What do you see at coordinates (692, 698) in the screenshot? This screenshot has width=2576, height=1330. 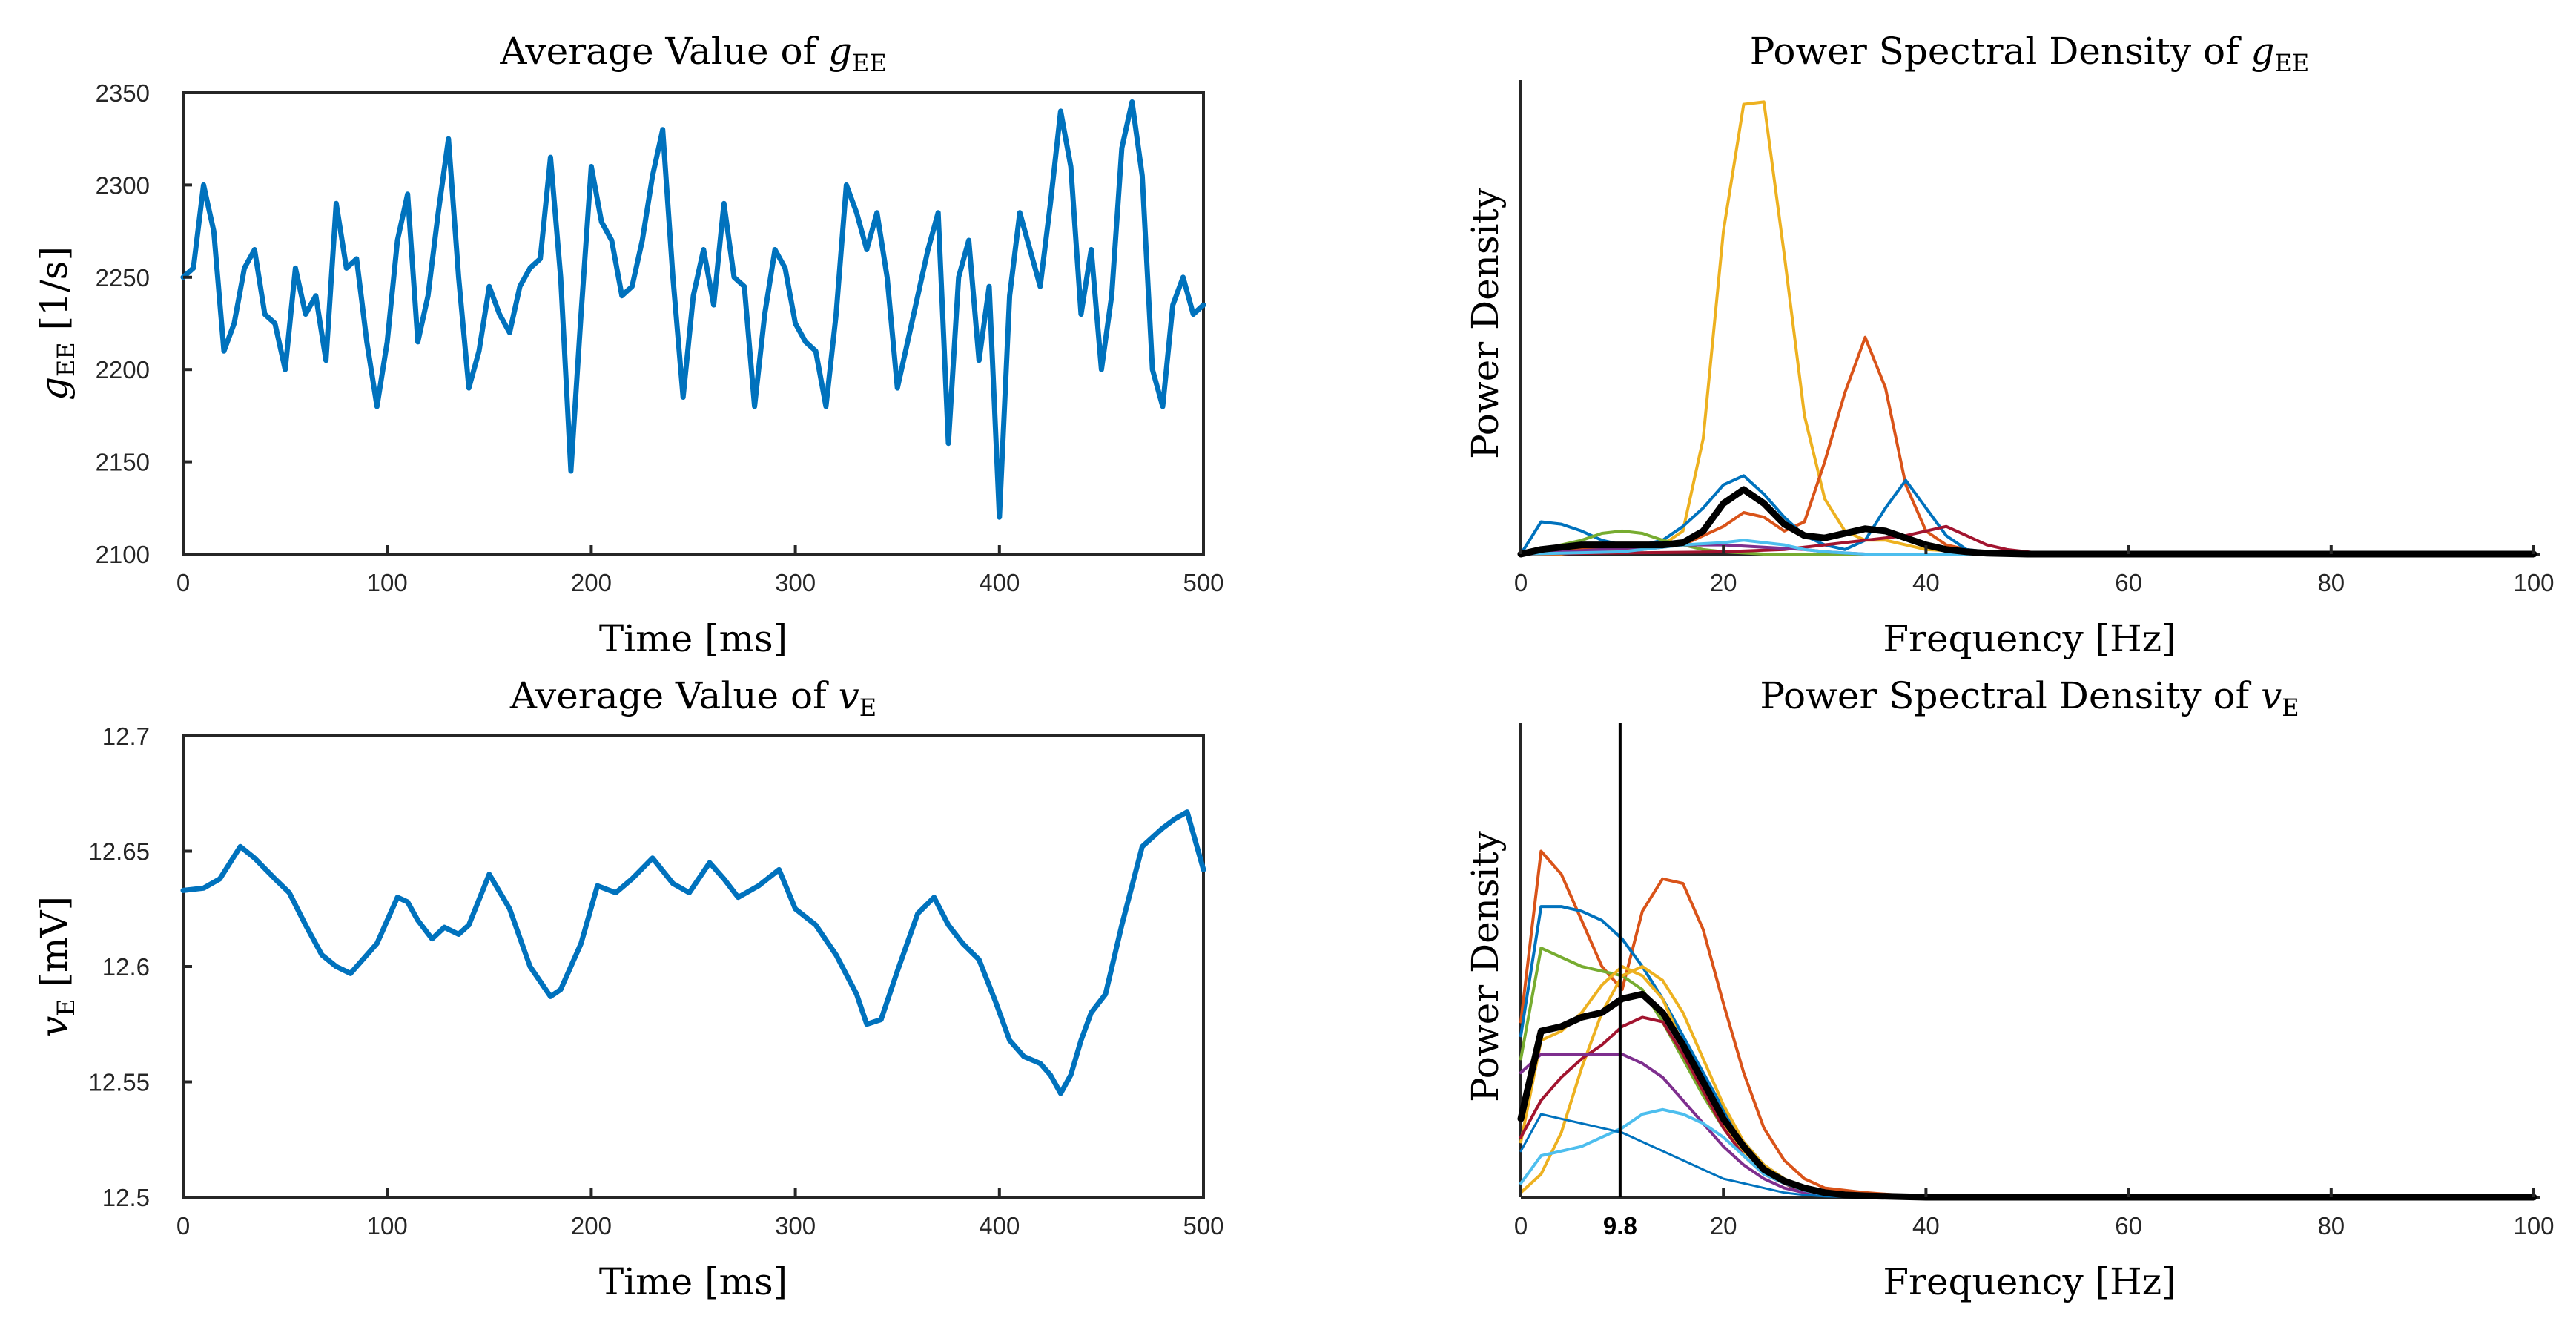 I see `chart-title: Average Value of vE` at bounding box center [692, 698].